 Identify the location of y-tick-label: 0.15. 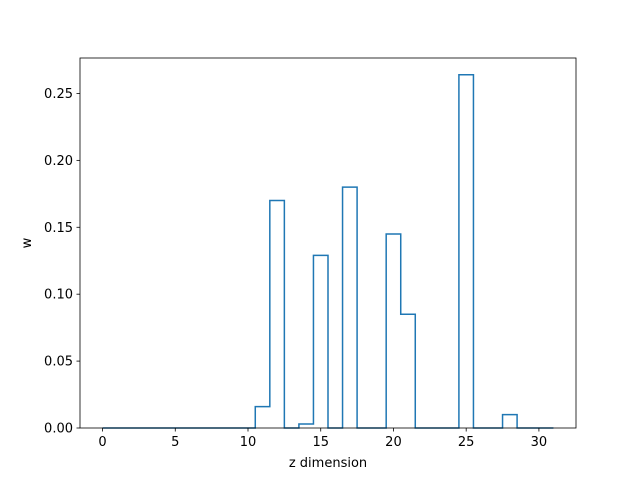
(58, 228).